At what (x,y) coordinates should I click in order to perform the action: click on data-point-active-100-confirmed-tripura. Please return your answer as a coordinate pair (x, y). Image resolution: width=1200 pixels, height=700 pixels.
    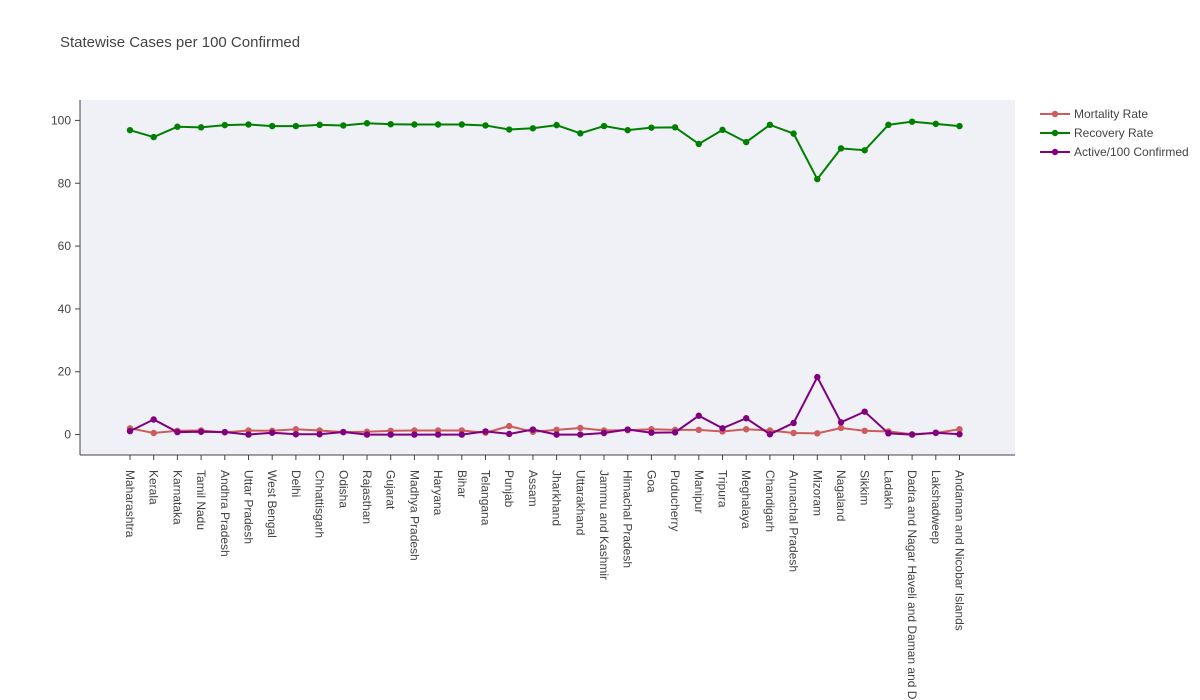
    Looking at the image, I should click on (722, 428).